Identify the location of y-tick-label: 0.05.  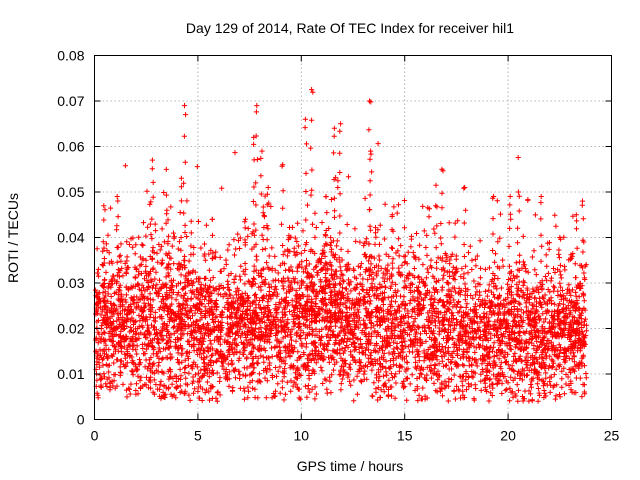
(70, 192).